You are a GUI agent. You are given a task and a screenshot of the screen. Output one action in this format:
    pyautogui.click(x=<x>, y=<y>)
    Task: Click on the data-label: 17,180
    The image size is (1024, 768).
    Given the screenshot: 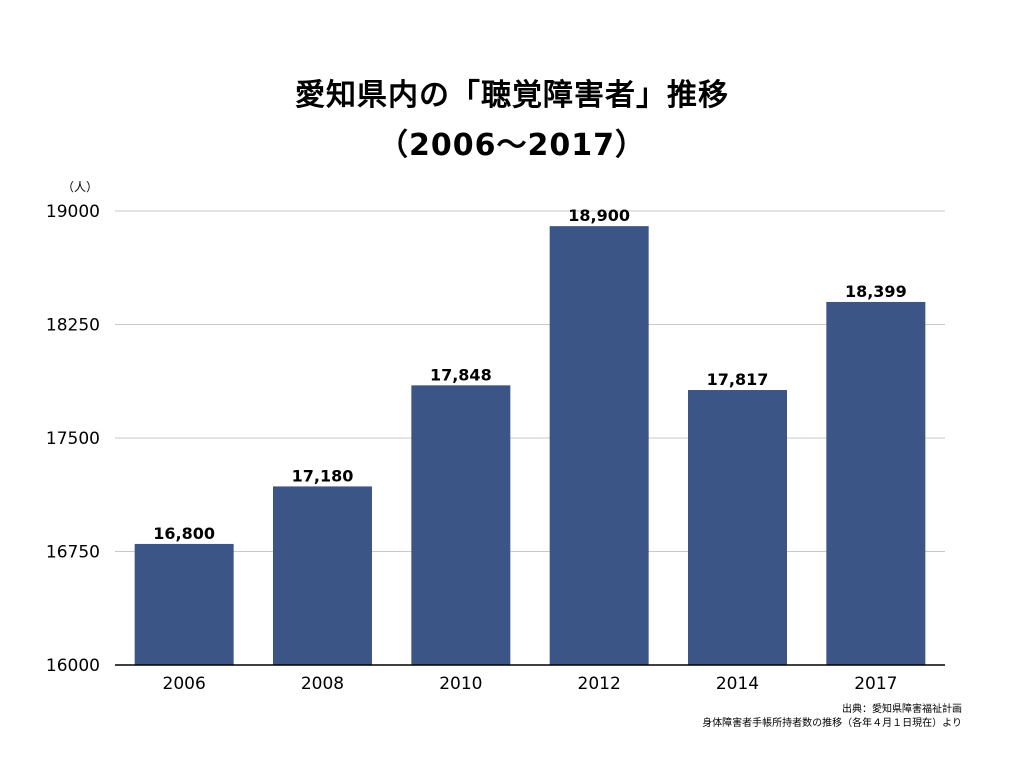 What is the action you would take?
    pyautogui.click(x=323, y=475)
    